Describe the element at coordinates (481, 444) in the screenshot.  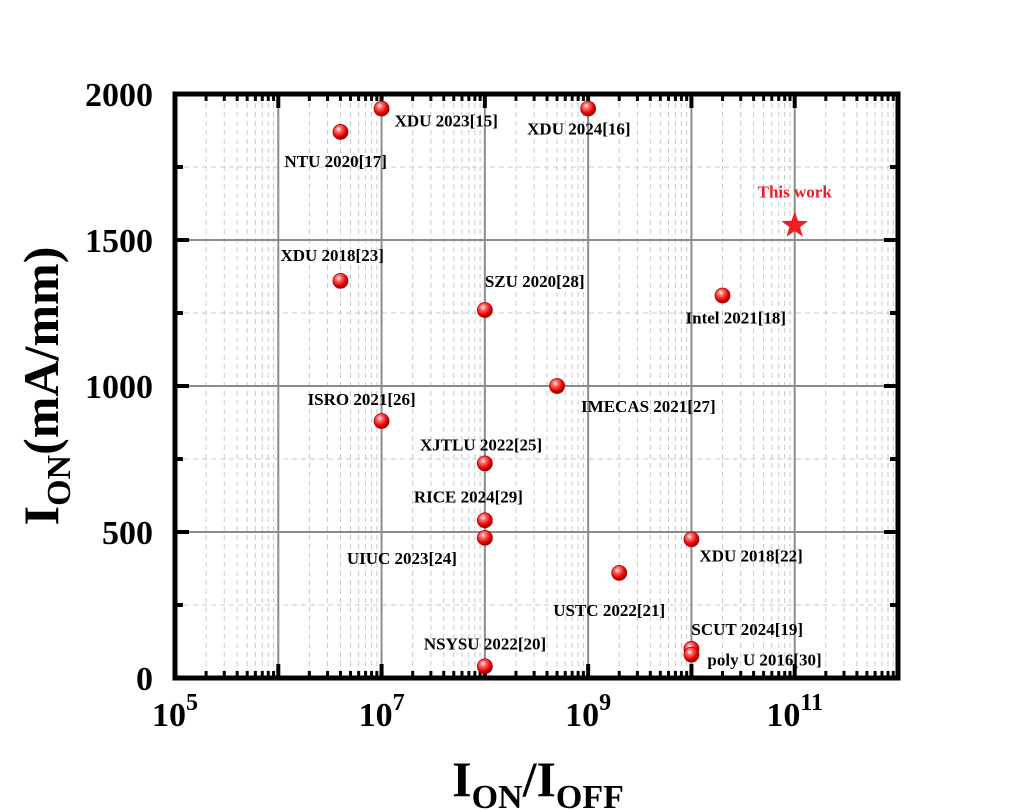
I see `point-label: XJTLU 2022[25]` at that location.